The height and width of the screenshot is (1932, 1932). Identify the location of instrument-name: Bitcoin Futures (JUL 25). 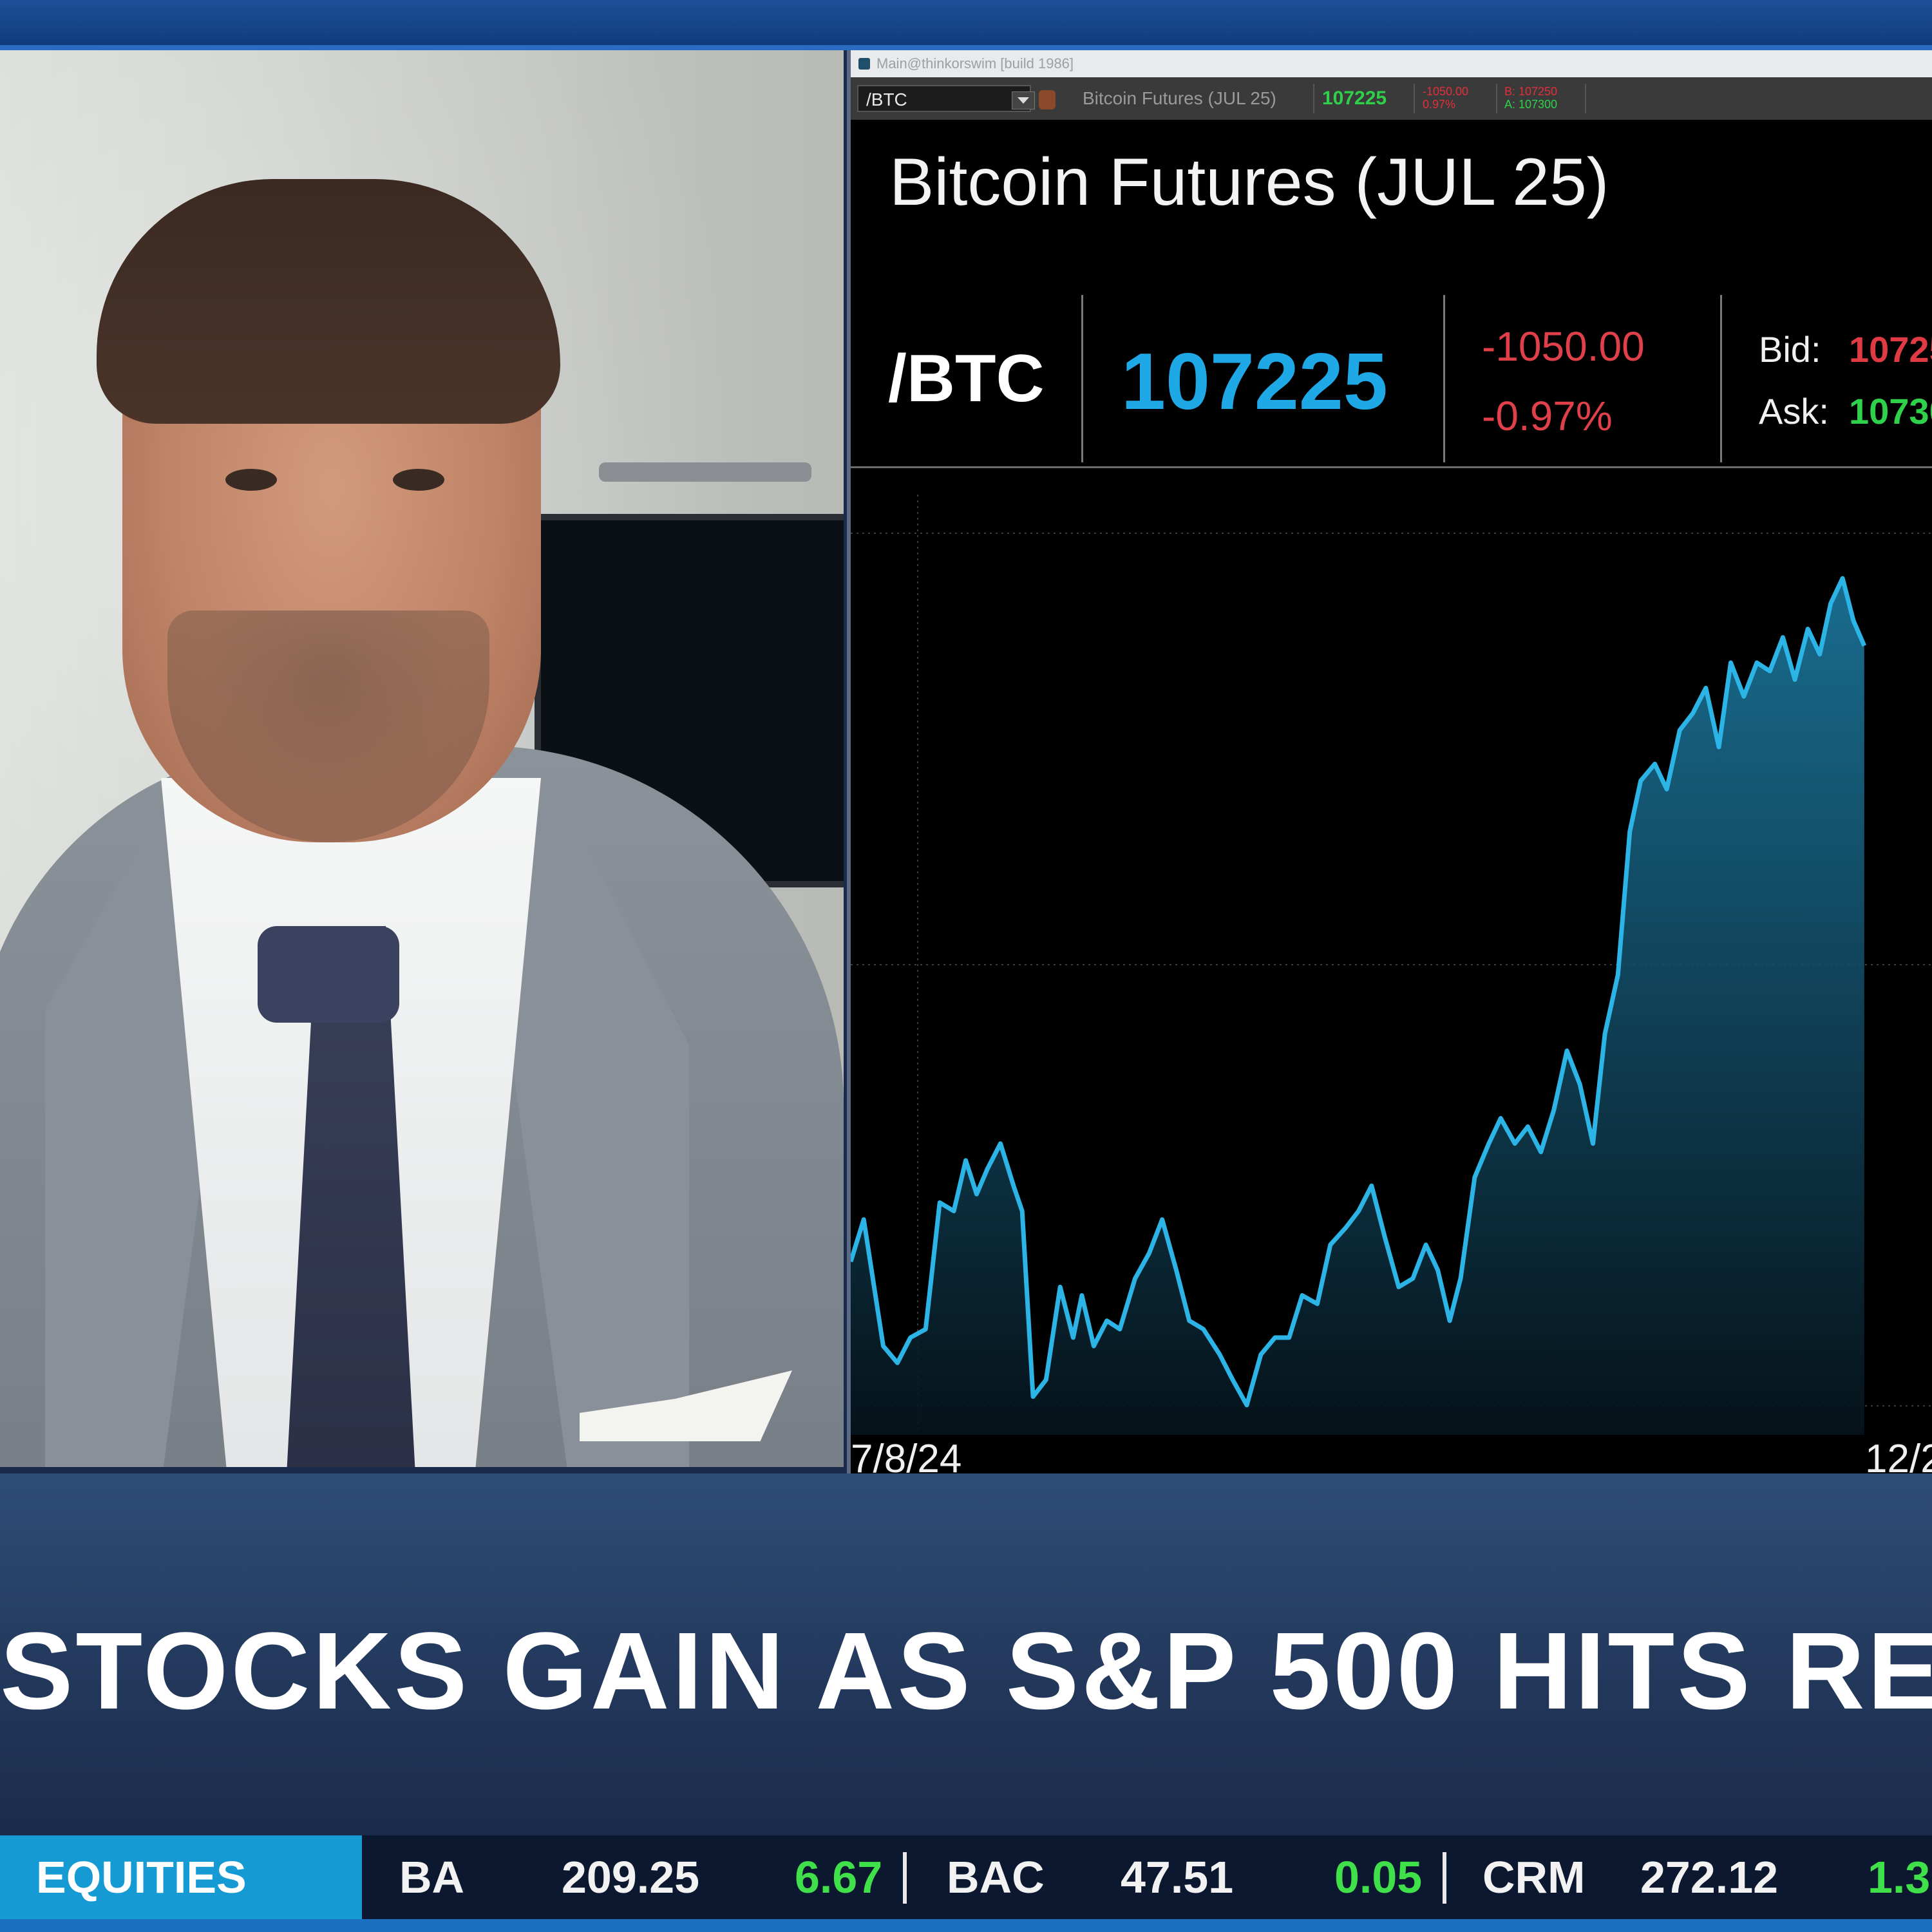
(1249, 183).